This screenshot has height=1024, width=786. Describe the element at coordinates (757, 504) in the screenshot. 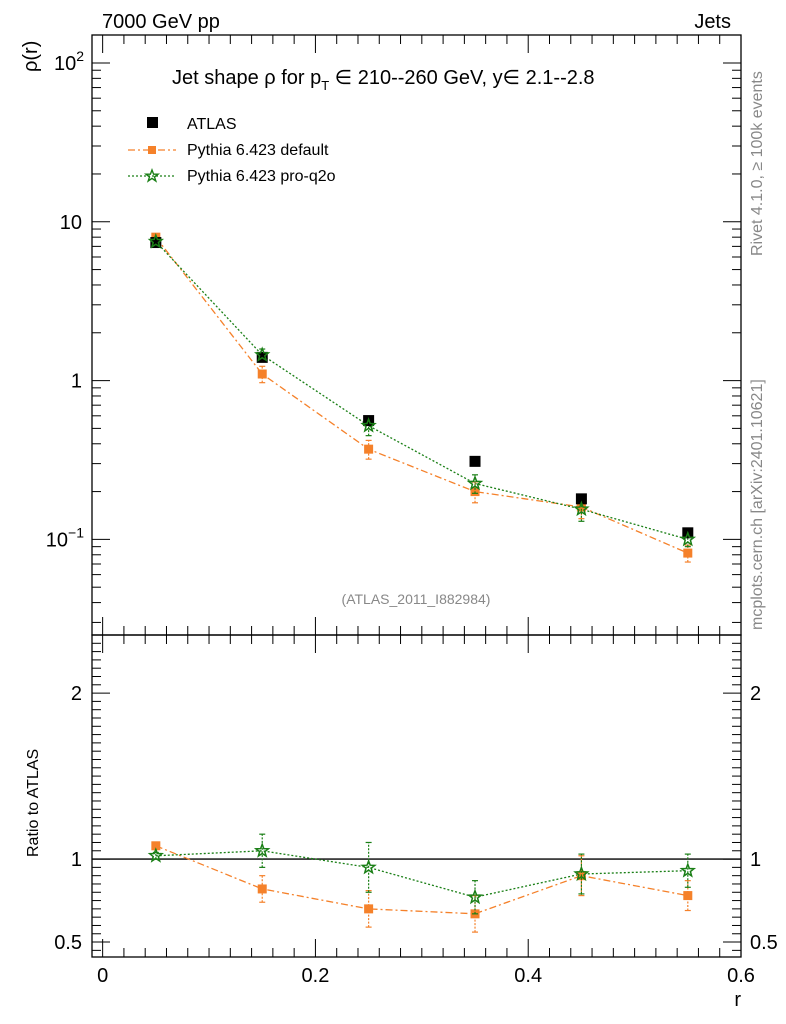

I see `site-label: mcplots.cern.ch [arXiv:2401.10621]` at that location.